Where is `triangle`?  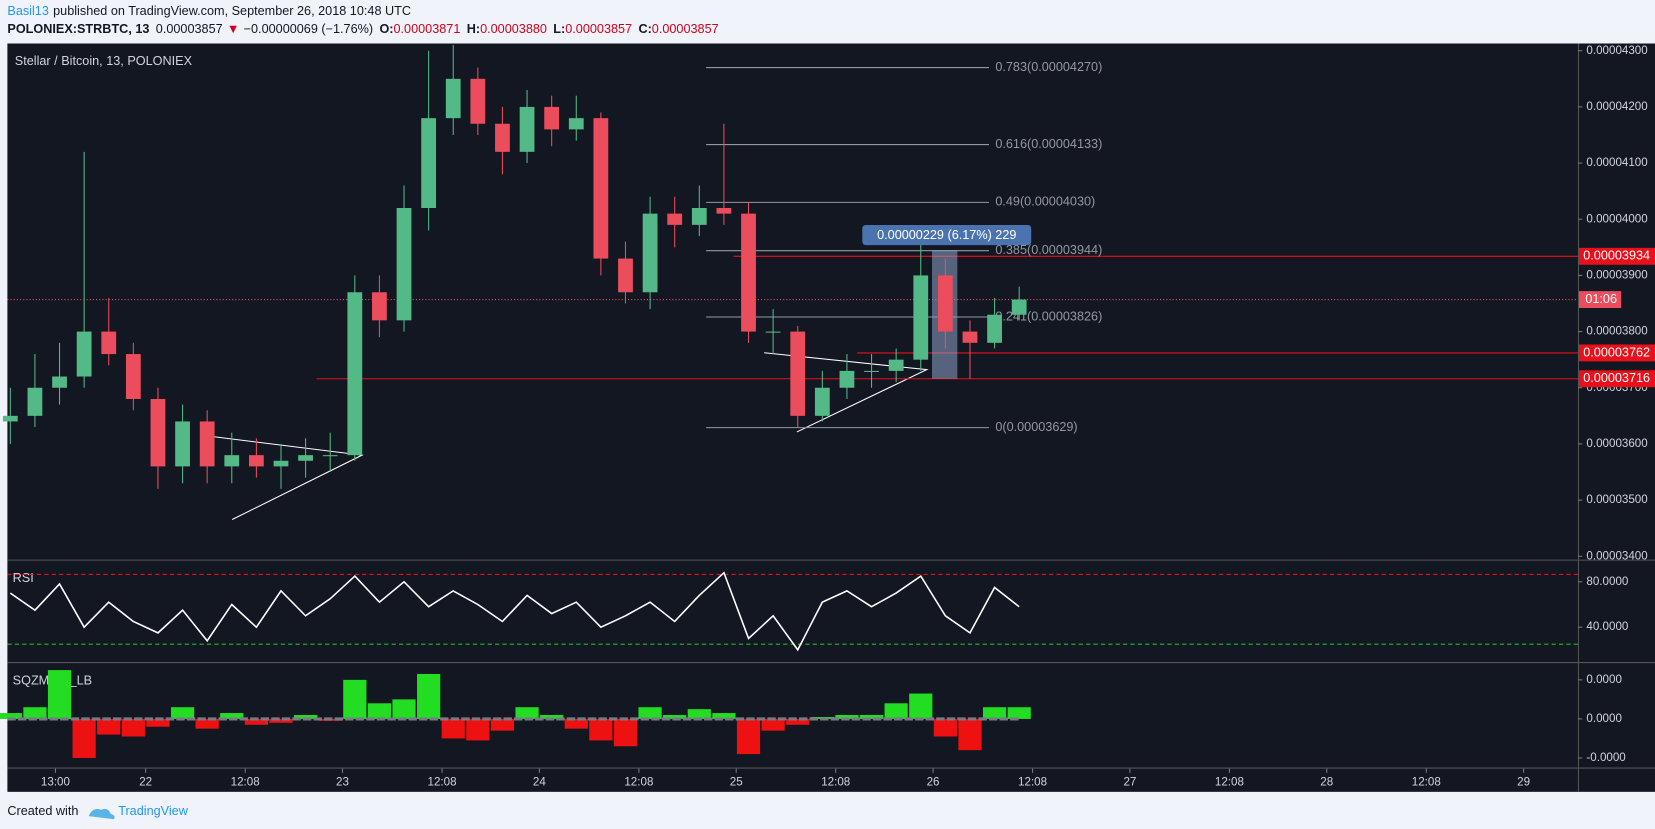
triangle is located at coordinates (846, 392).